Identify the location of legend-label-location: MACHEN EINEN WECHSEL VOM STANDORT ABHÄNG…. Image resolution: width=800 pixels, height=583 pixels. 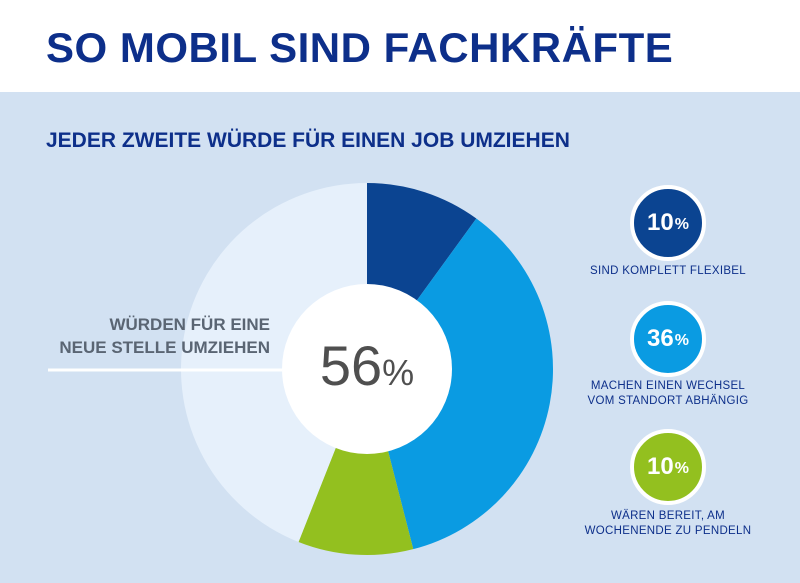
(668, 394).